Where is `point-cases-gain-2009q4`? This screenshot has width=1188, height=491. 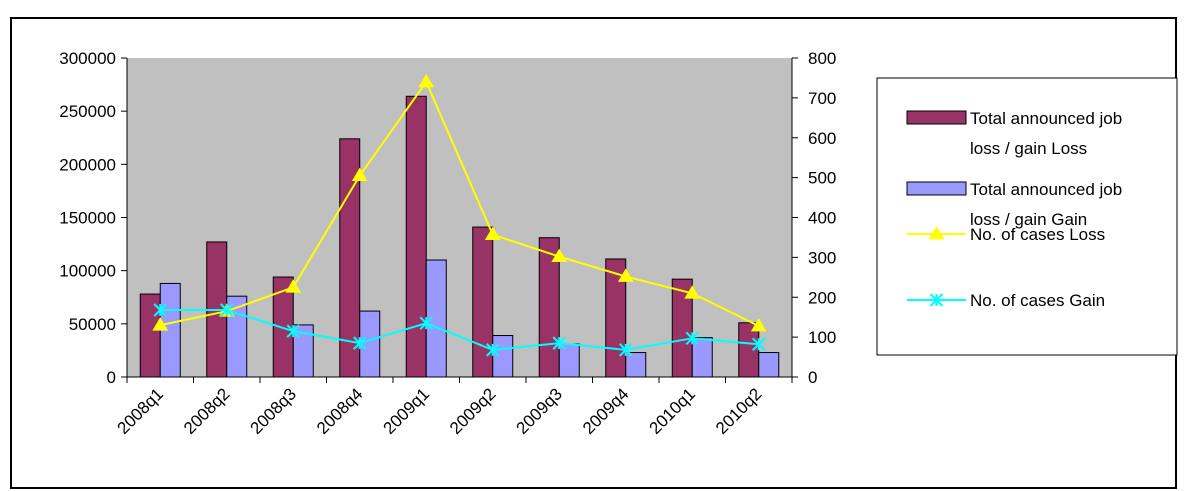
point-cases-gain-2009q4 is located at coordinates (626, 350).